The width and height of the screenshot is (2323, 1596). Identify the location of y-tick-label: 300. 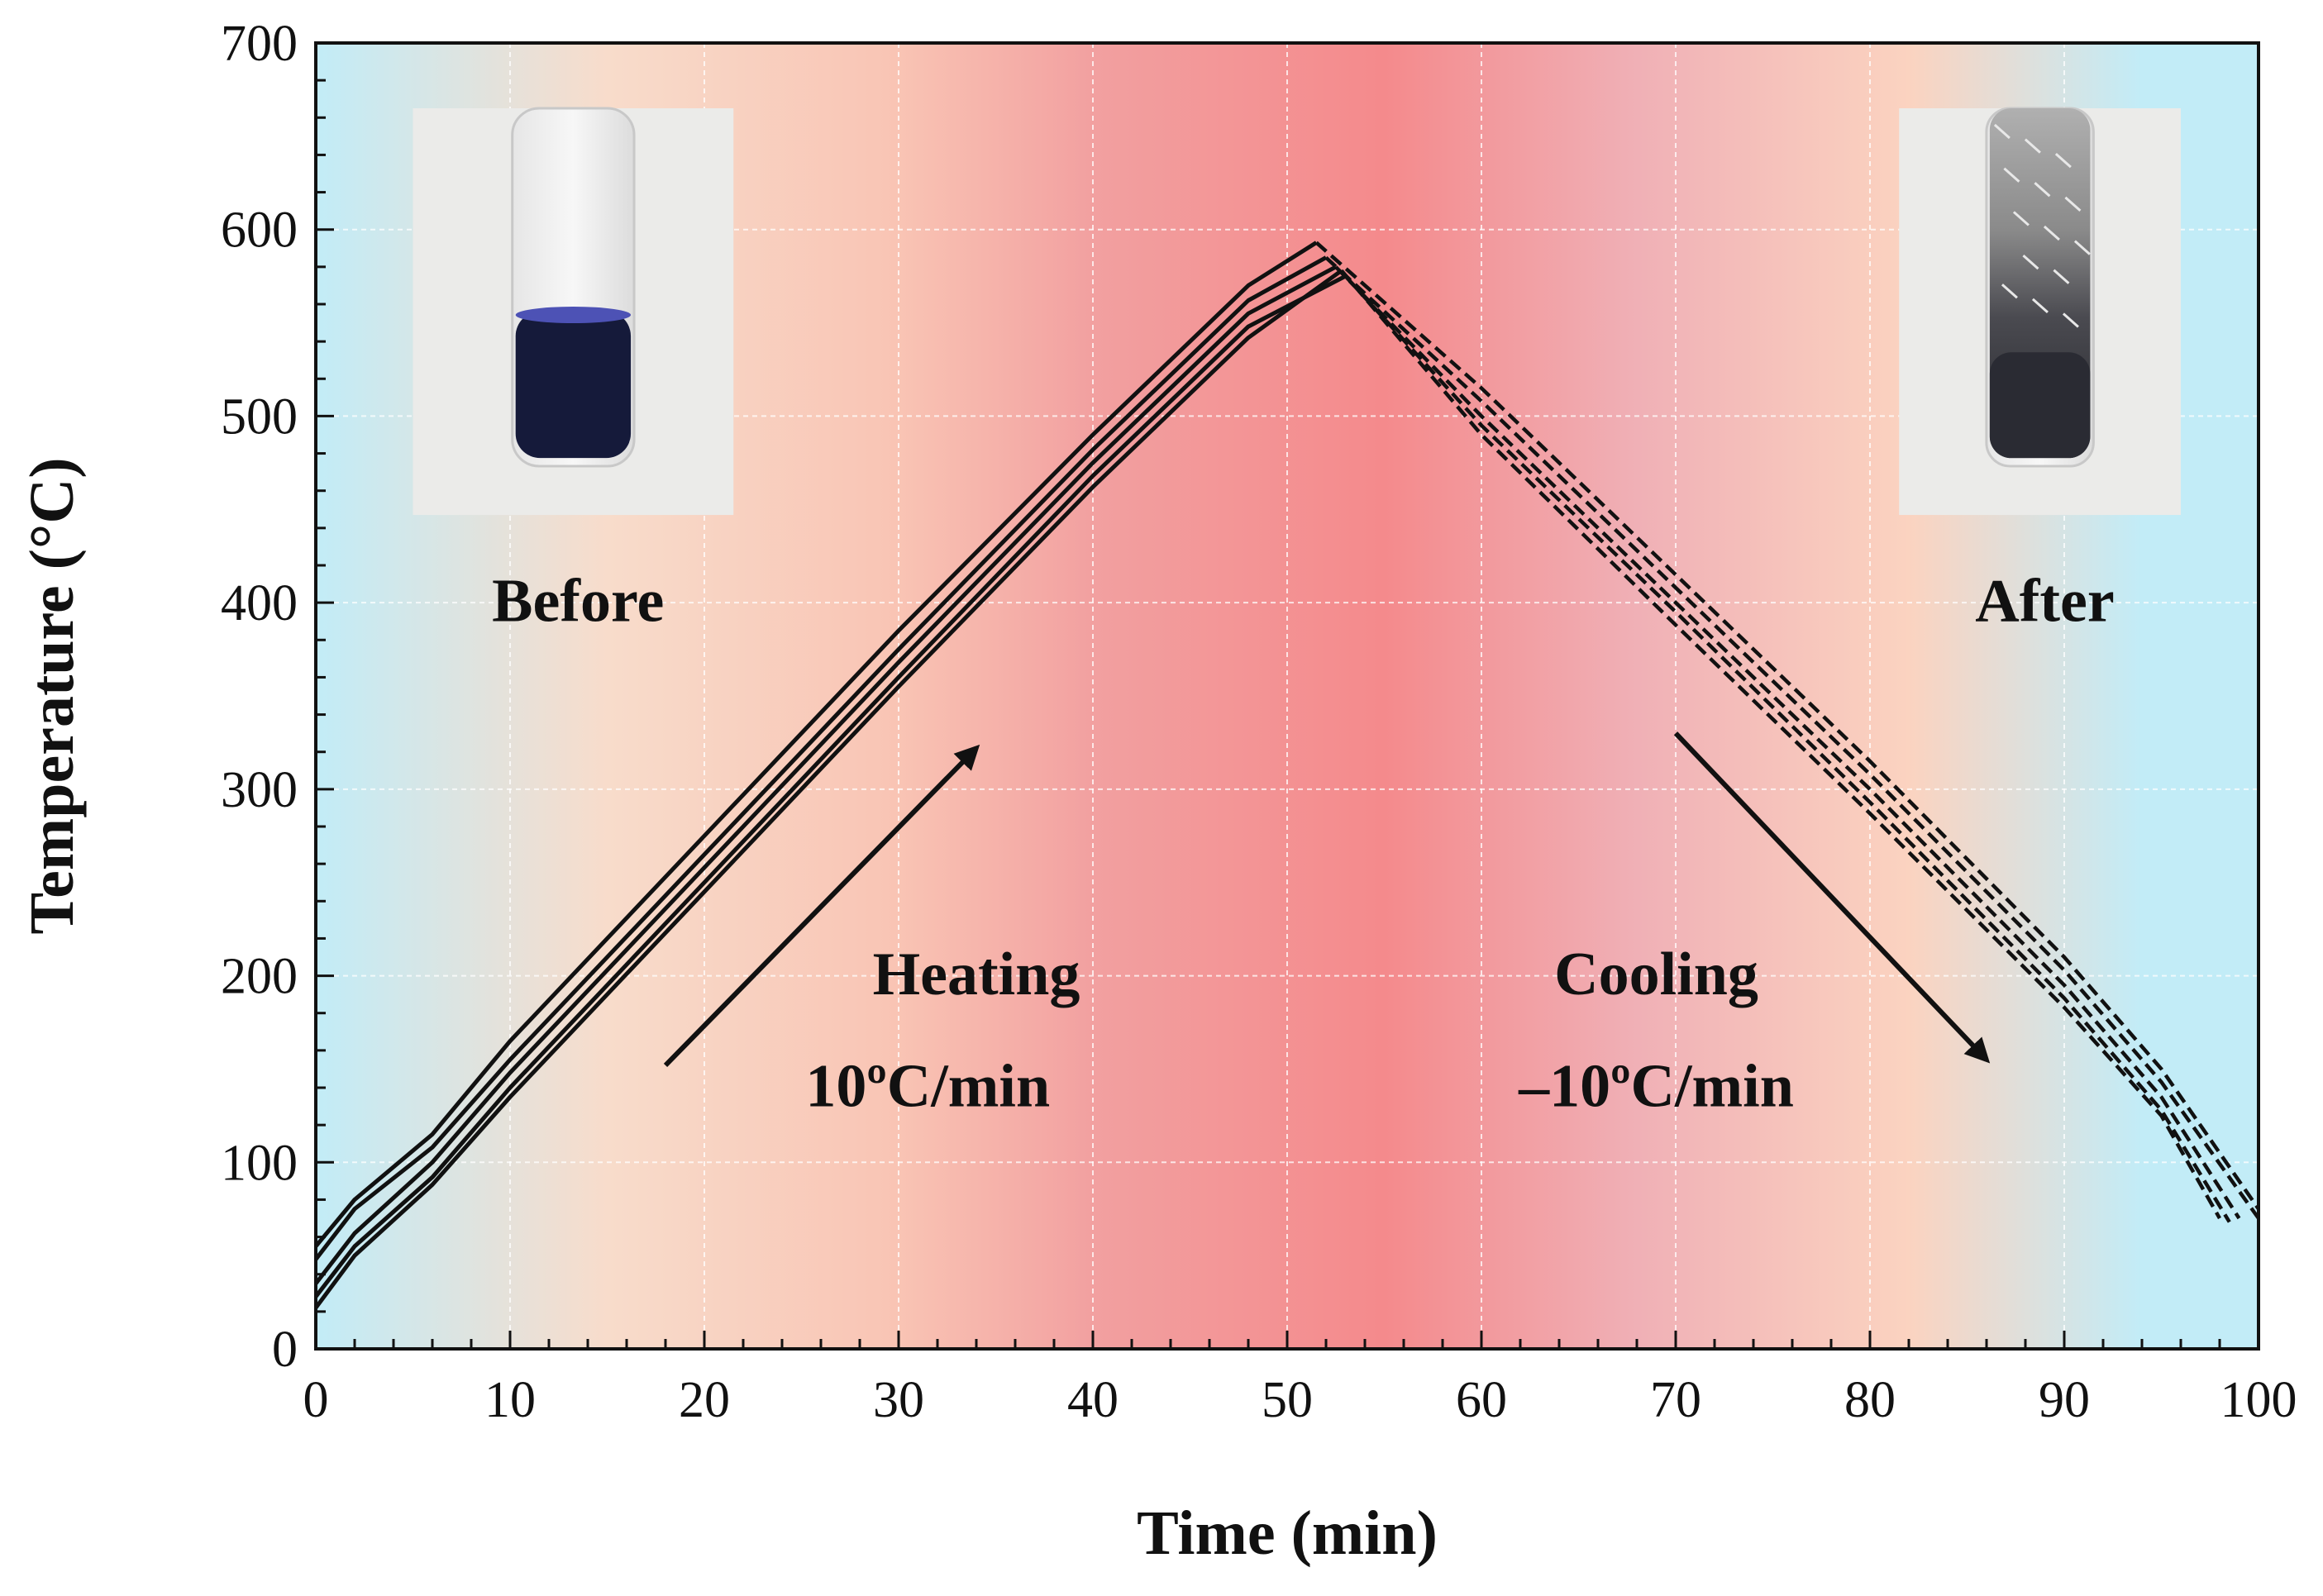
(259, 790).